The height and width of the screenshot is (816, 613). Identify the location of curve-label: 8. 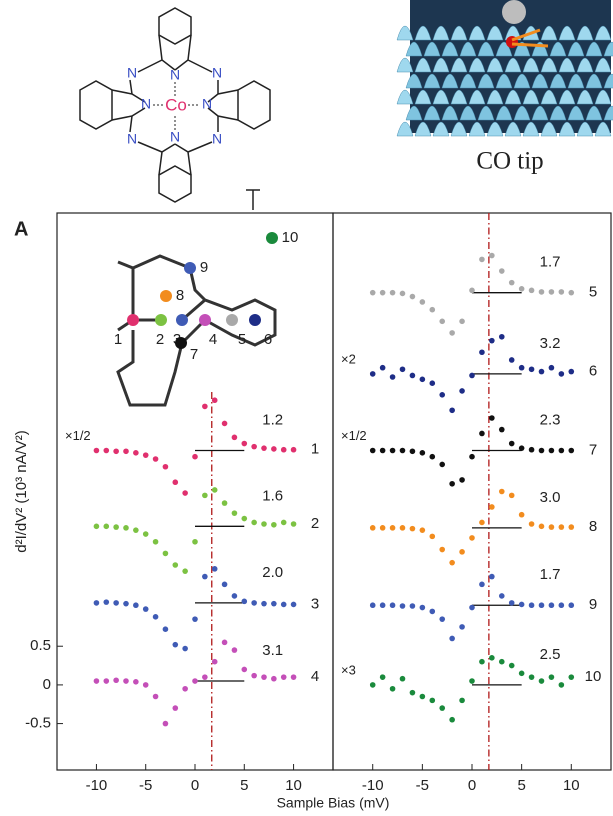
(593, 526).